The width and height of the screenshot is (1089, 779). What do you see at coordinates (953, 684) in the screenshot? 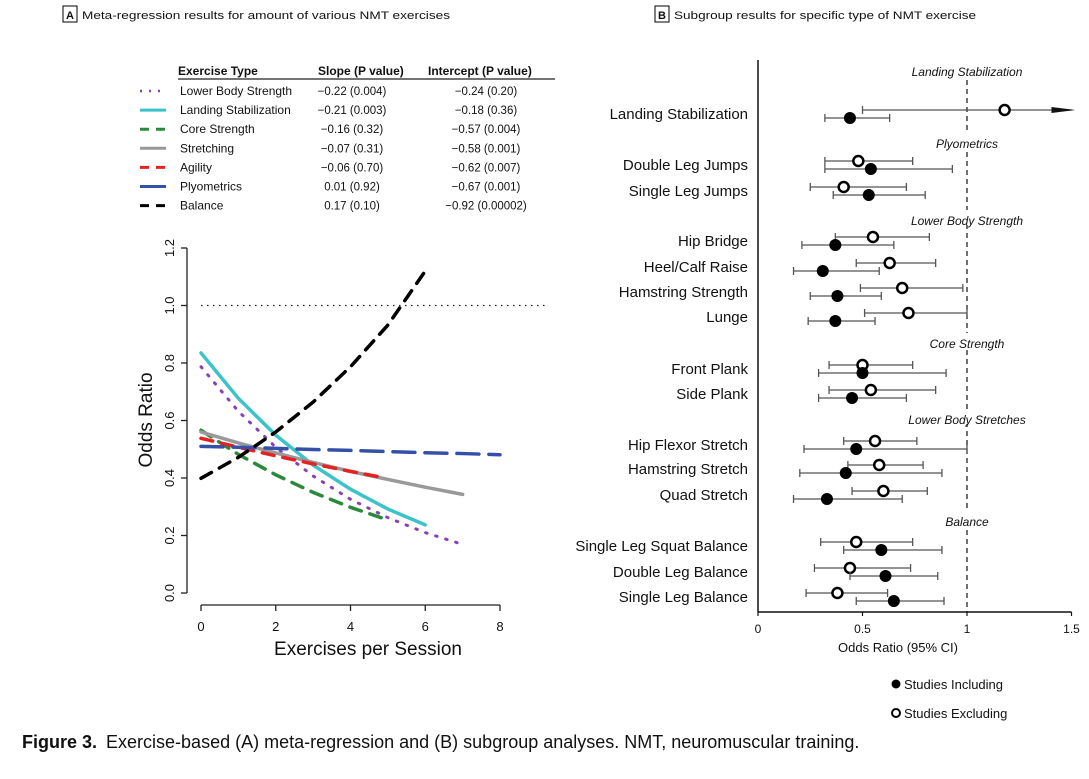
I see `legend-label-including: Studies Including` at bounding box center [953, 684].